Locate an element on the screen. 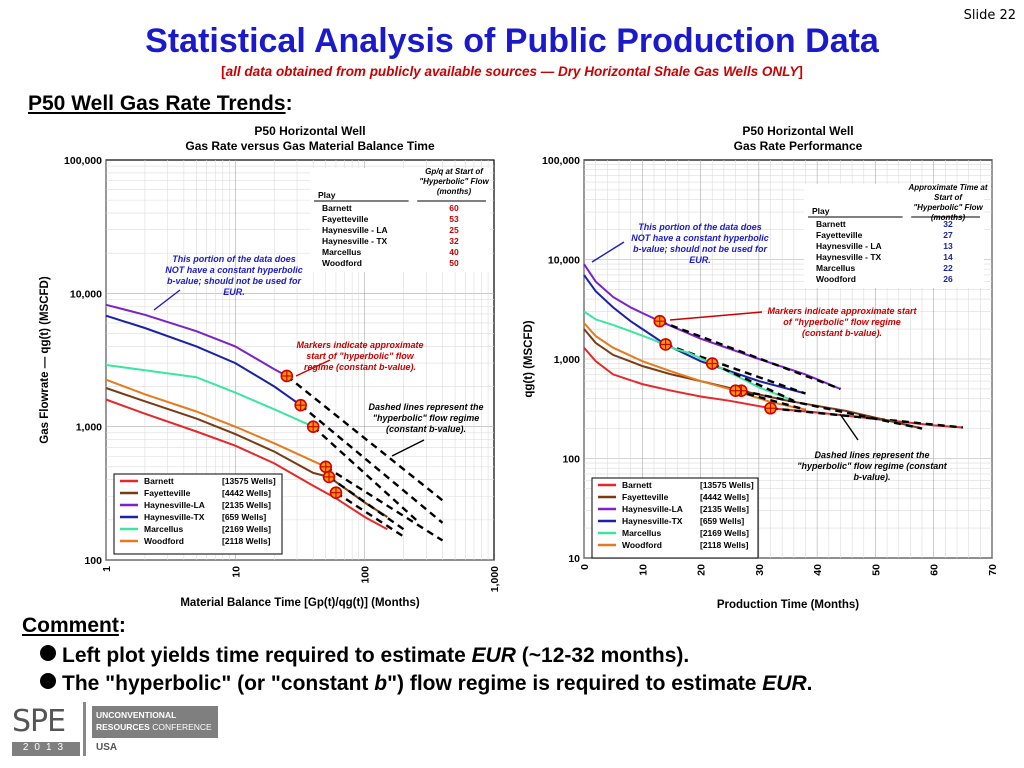 The image size is (1024, 768). x-tick-label: 20 is located at coordinates (702, 570).